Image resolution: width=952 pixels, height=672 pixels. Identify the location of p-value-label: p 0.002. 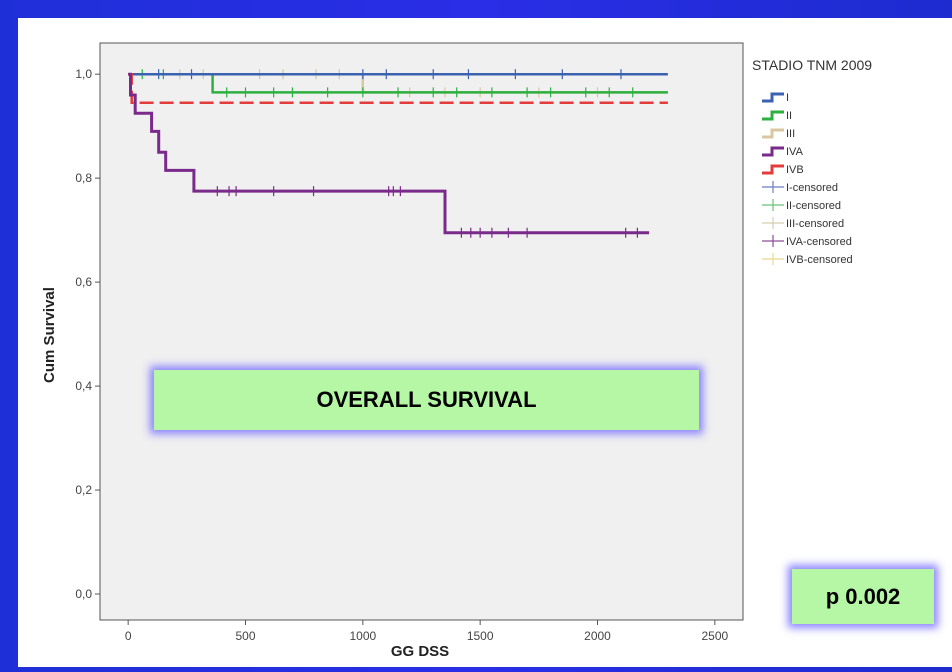
(863, 596).